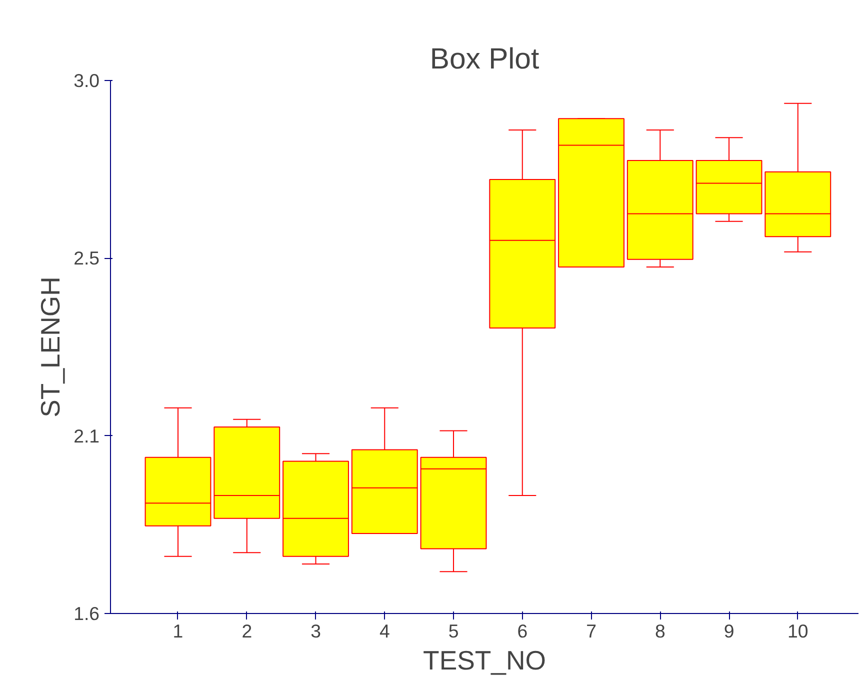 This screenshot has width=868, height=693. Describe the element at coordinates (51, 347) in the screenshot. I see `y-axis-title: ST_LENGH` at that location.